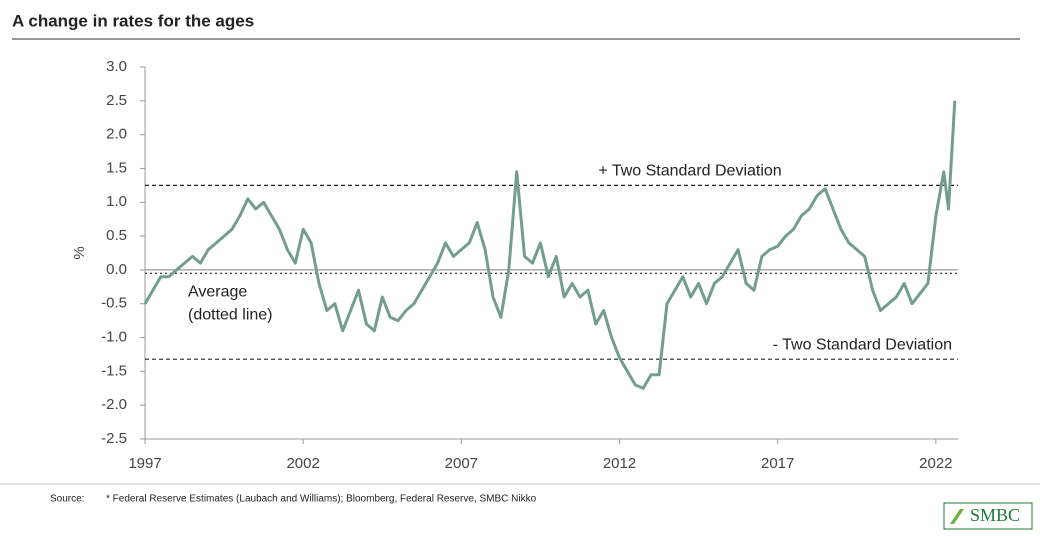 The height and width of the screenshot is (536, 1040). What do you see at coordinates (957, 516) in the screenshot?
I see `logo-icon` at bounding box center [957, 516].